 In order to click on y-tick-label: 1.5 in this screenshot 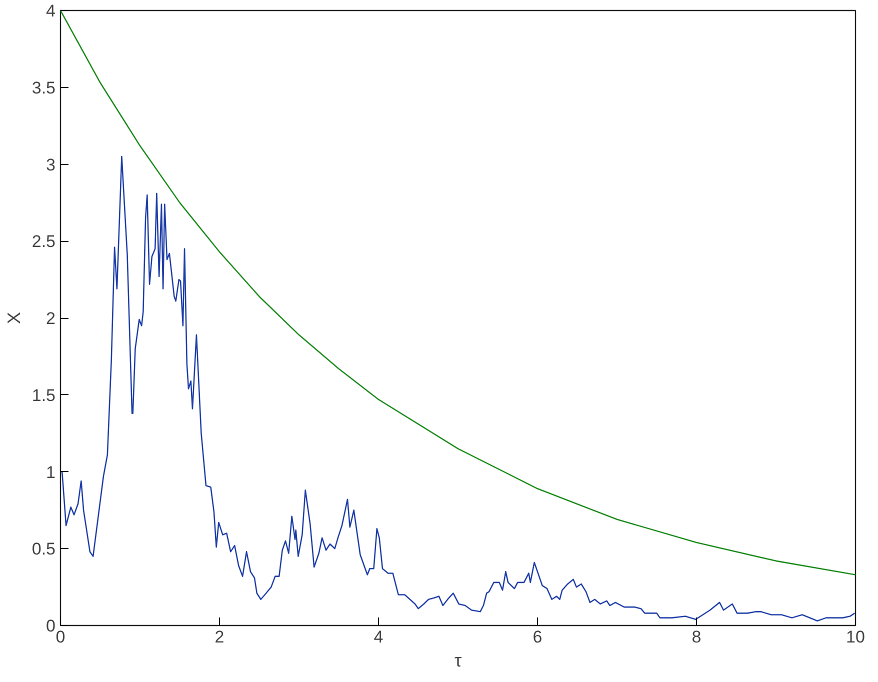, I will do `click(44, 395)`.